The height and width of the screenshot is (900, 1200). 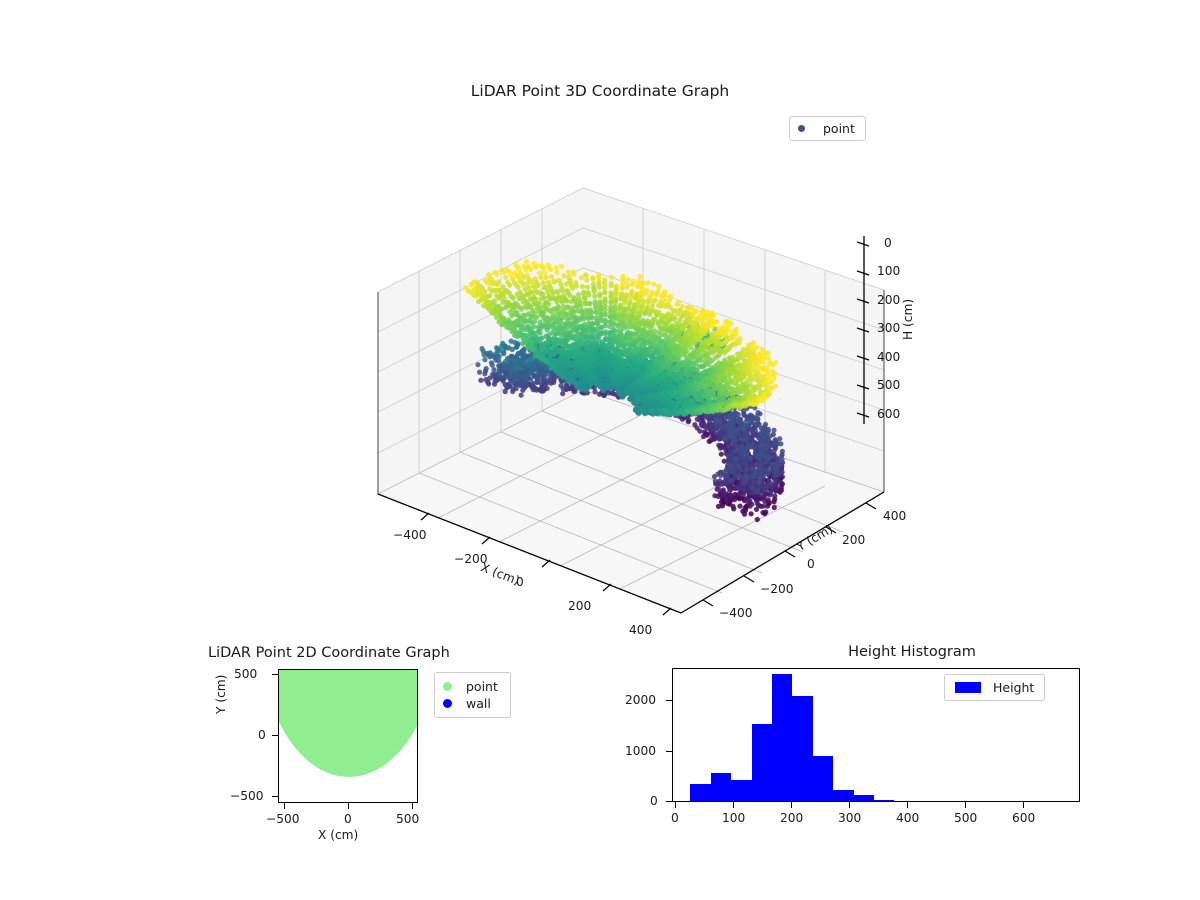 I want to click on axes-2d, so click(x=348, y=736).